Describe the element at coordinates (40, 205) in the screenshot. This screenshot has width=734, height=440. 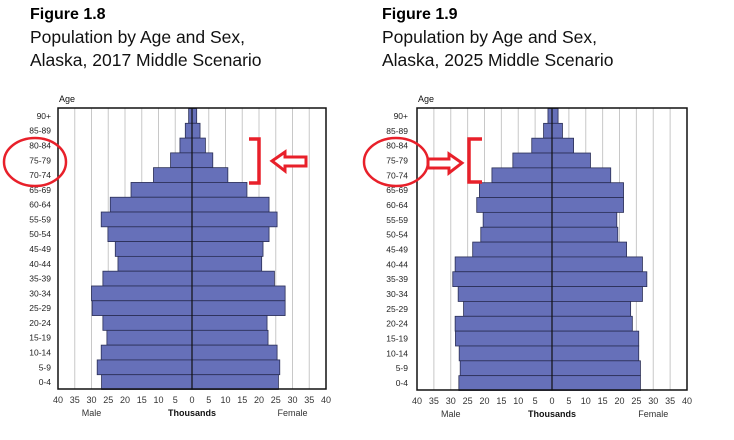
I see `age-label: 60-64` at that location.